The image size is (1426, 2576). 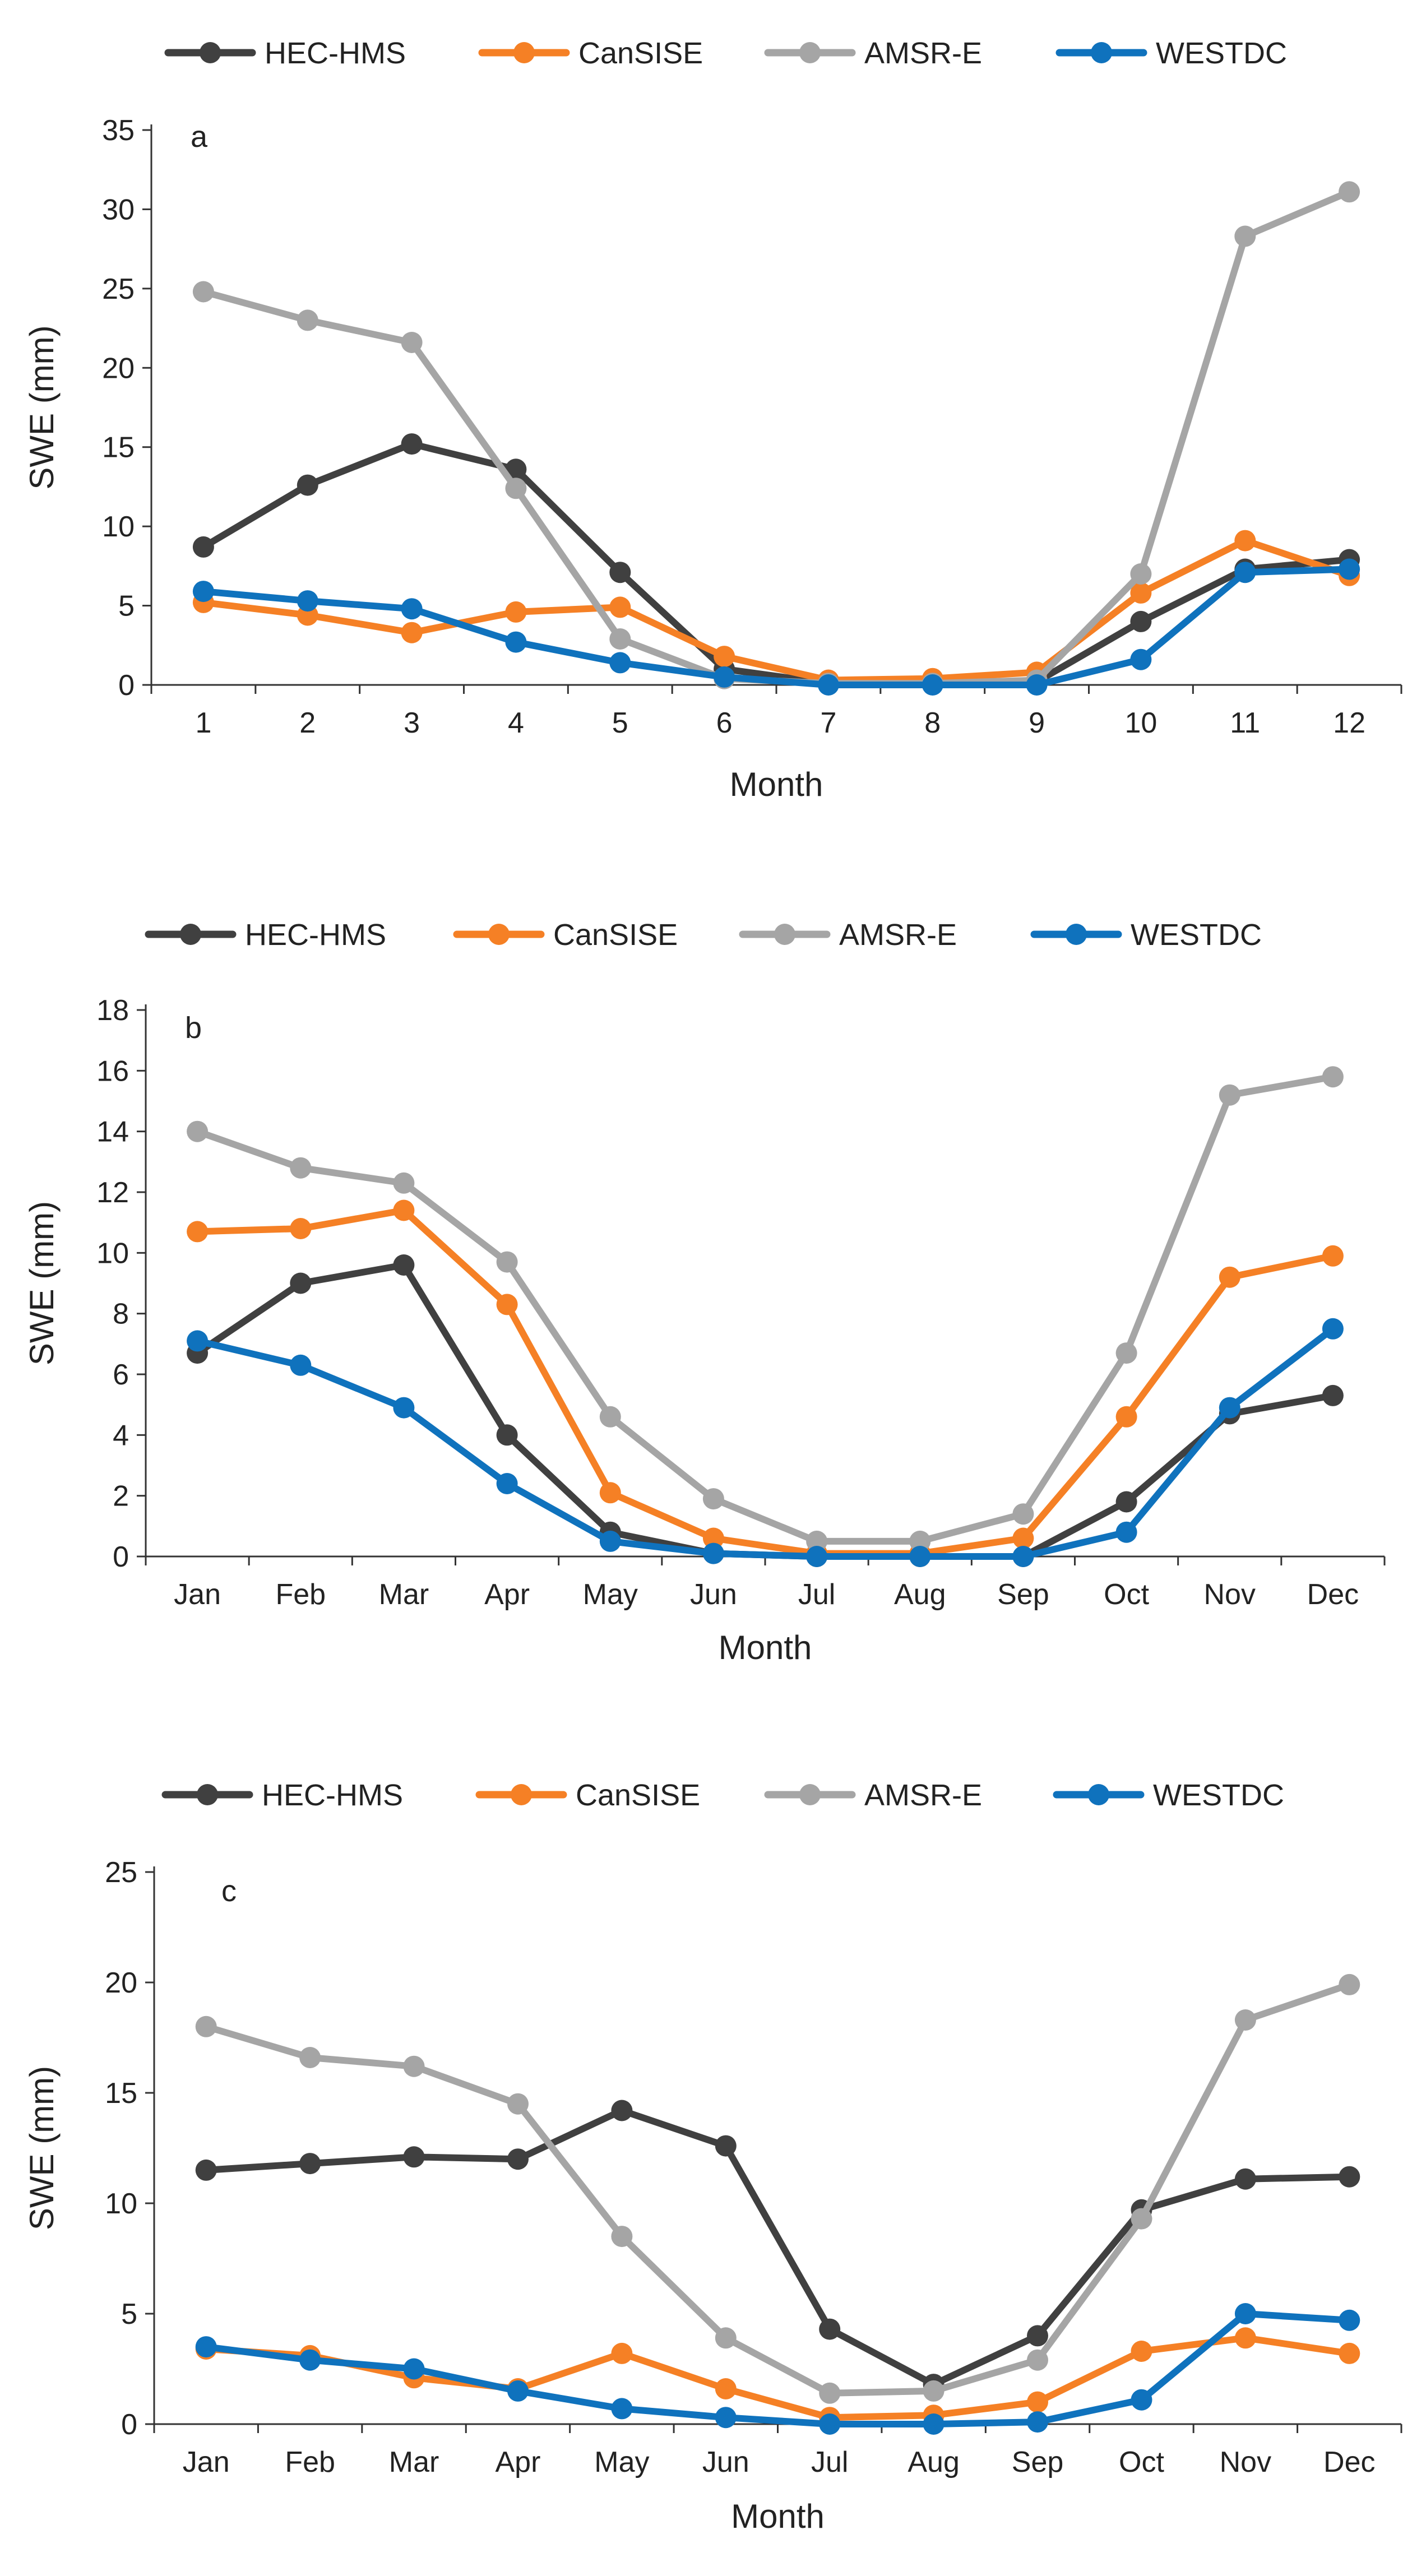 I want to click on x-tick-label: Feb, so click(x=300, y=1594).